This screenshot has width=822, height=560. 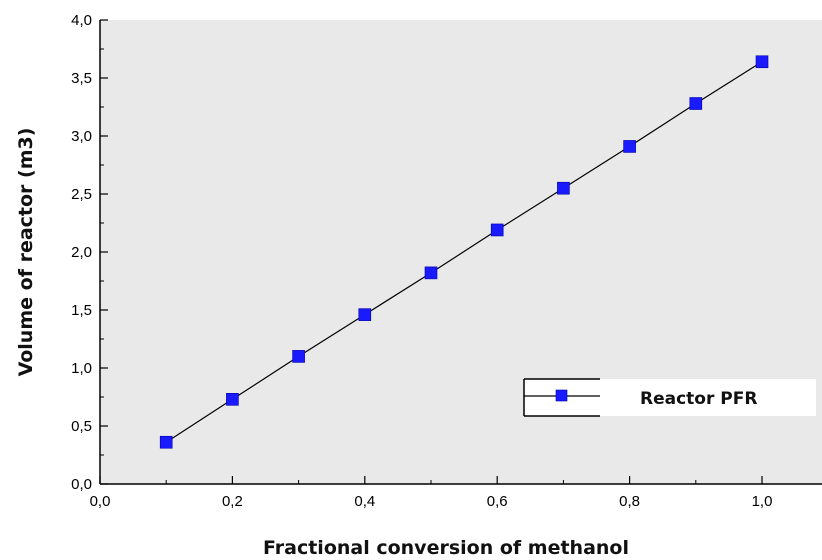 I want to click on legend: Reactor PFR, so click(x=669, y=397).